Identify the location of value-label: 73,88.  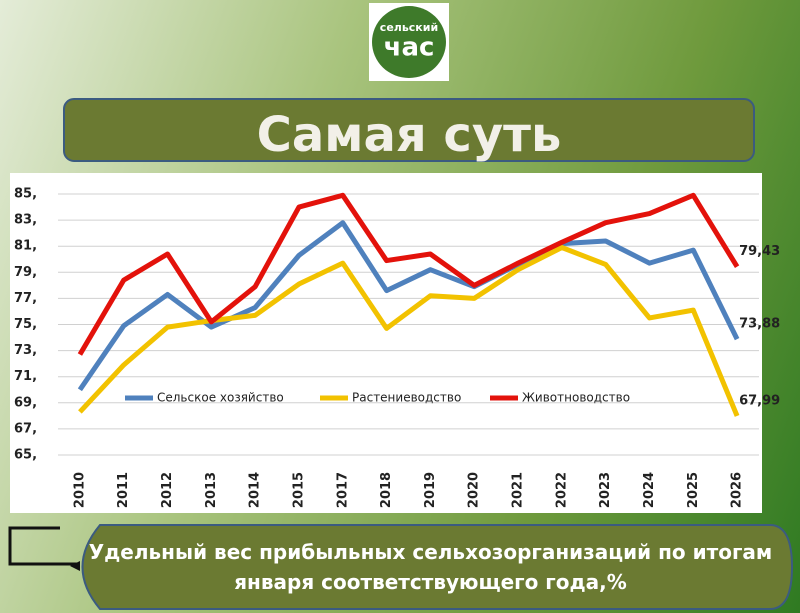
(759, 324).